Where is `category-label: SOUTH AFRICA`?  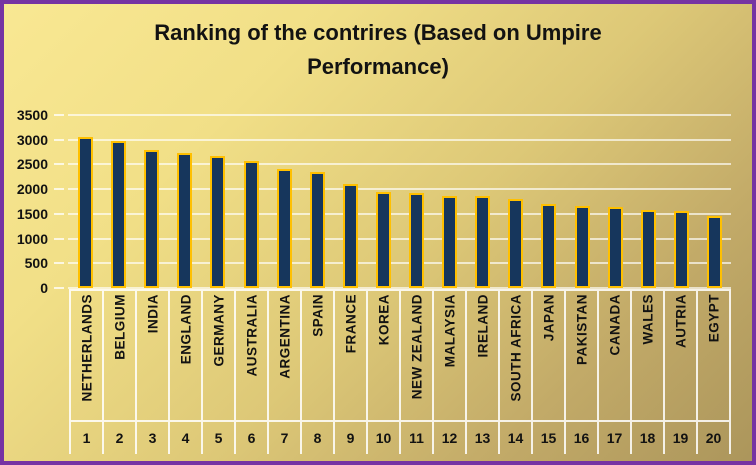
category-label: SOUTH AFRICA is located at coordinates (515, 348).